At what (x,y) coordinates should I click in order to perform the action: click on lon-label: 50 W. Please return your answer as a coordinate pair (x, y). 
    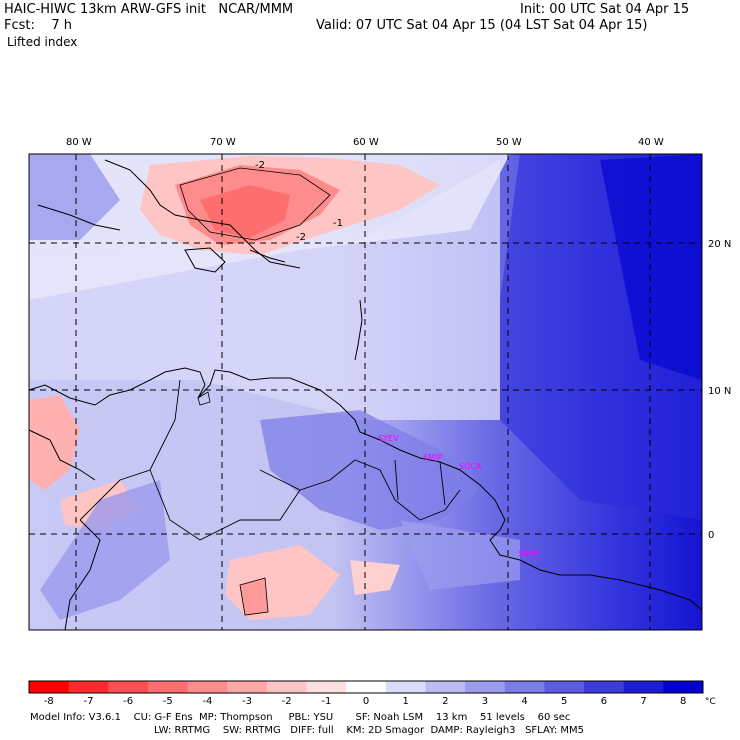
    Looking at the image, I should click on (509, 142).